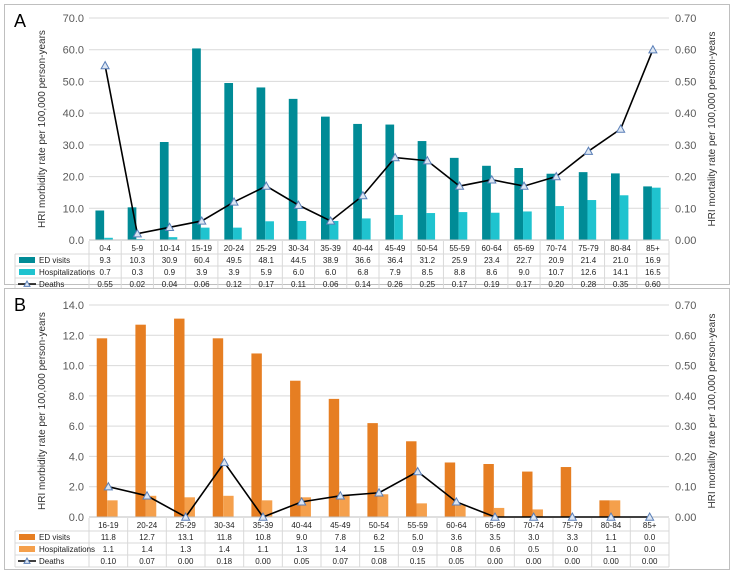 This screenshot has width=736, height=574. I want to click on a-data-label: 20.9, so click(556, 260).